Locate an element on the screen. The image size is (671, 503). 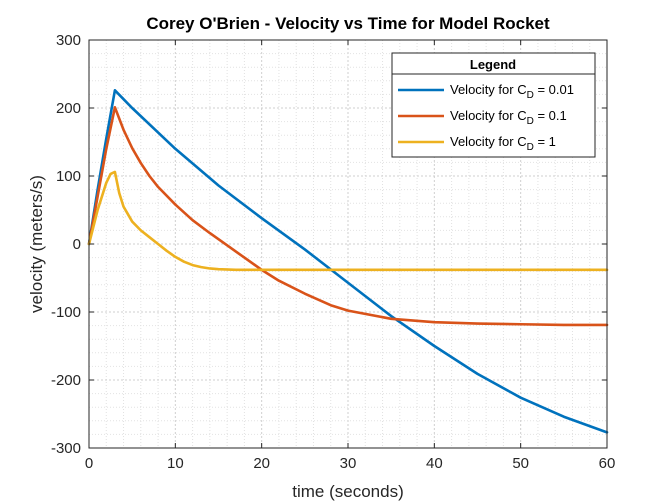
x-tick-label: 30 is located at coordinates (348, 463).